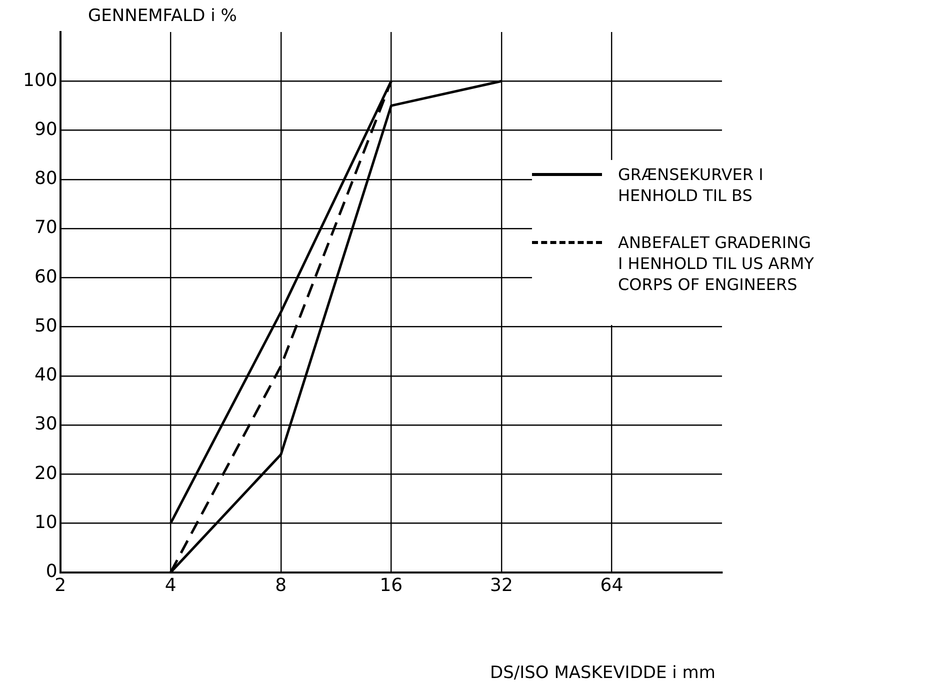  What do you see at coordinates (46, 375) in the screenshot?
I see `y-tick-label: 40` at bounding box center [46, 375].